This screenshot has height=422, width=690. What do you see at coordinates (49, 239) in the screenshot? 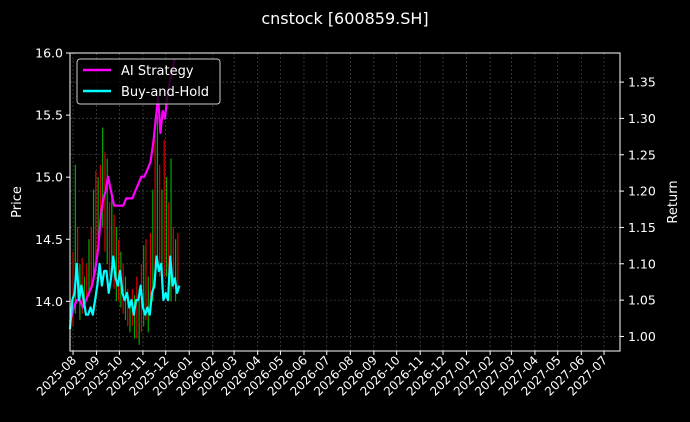
I see `y-left-tick-label-1: 14.5` at bounding box center [49, 239].